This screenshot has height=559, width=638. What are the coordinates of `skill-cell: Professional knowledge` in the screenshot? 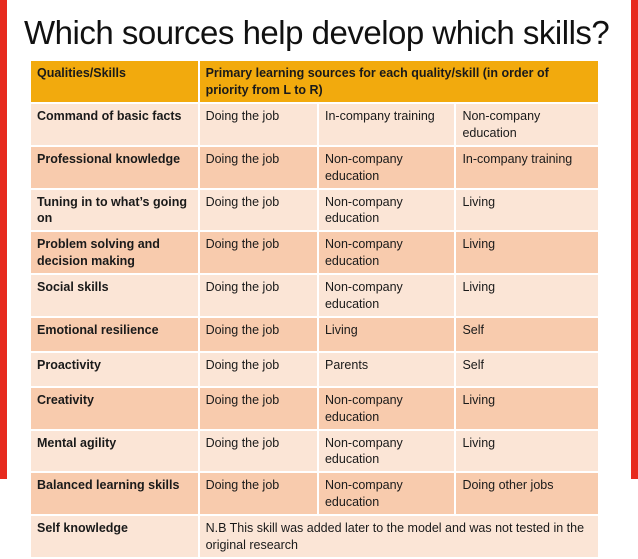 It's located at (114, 167).